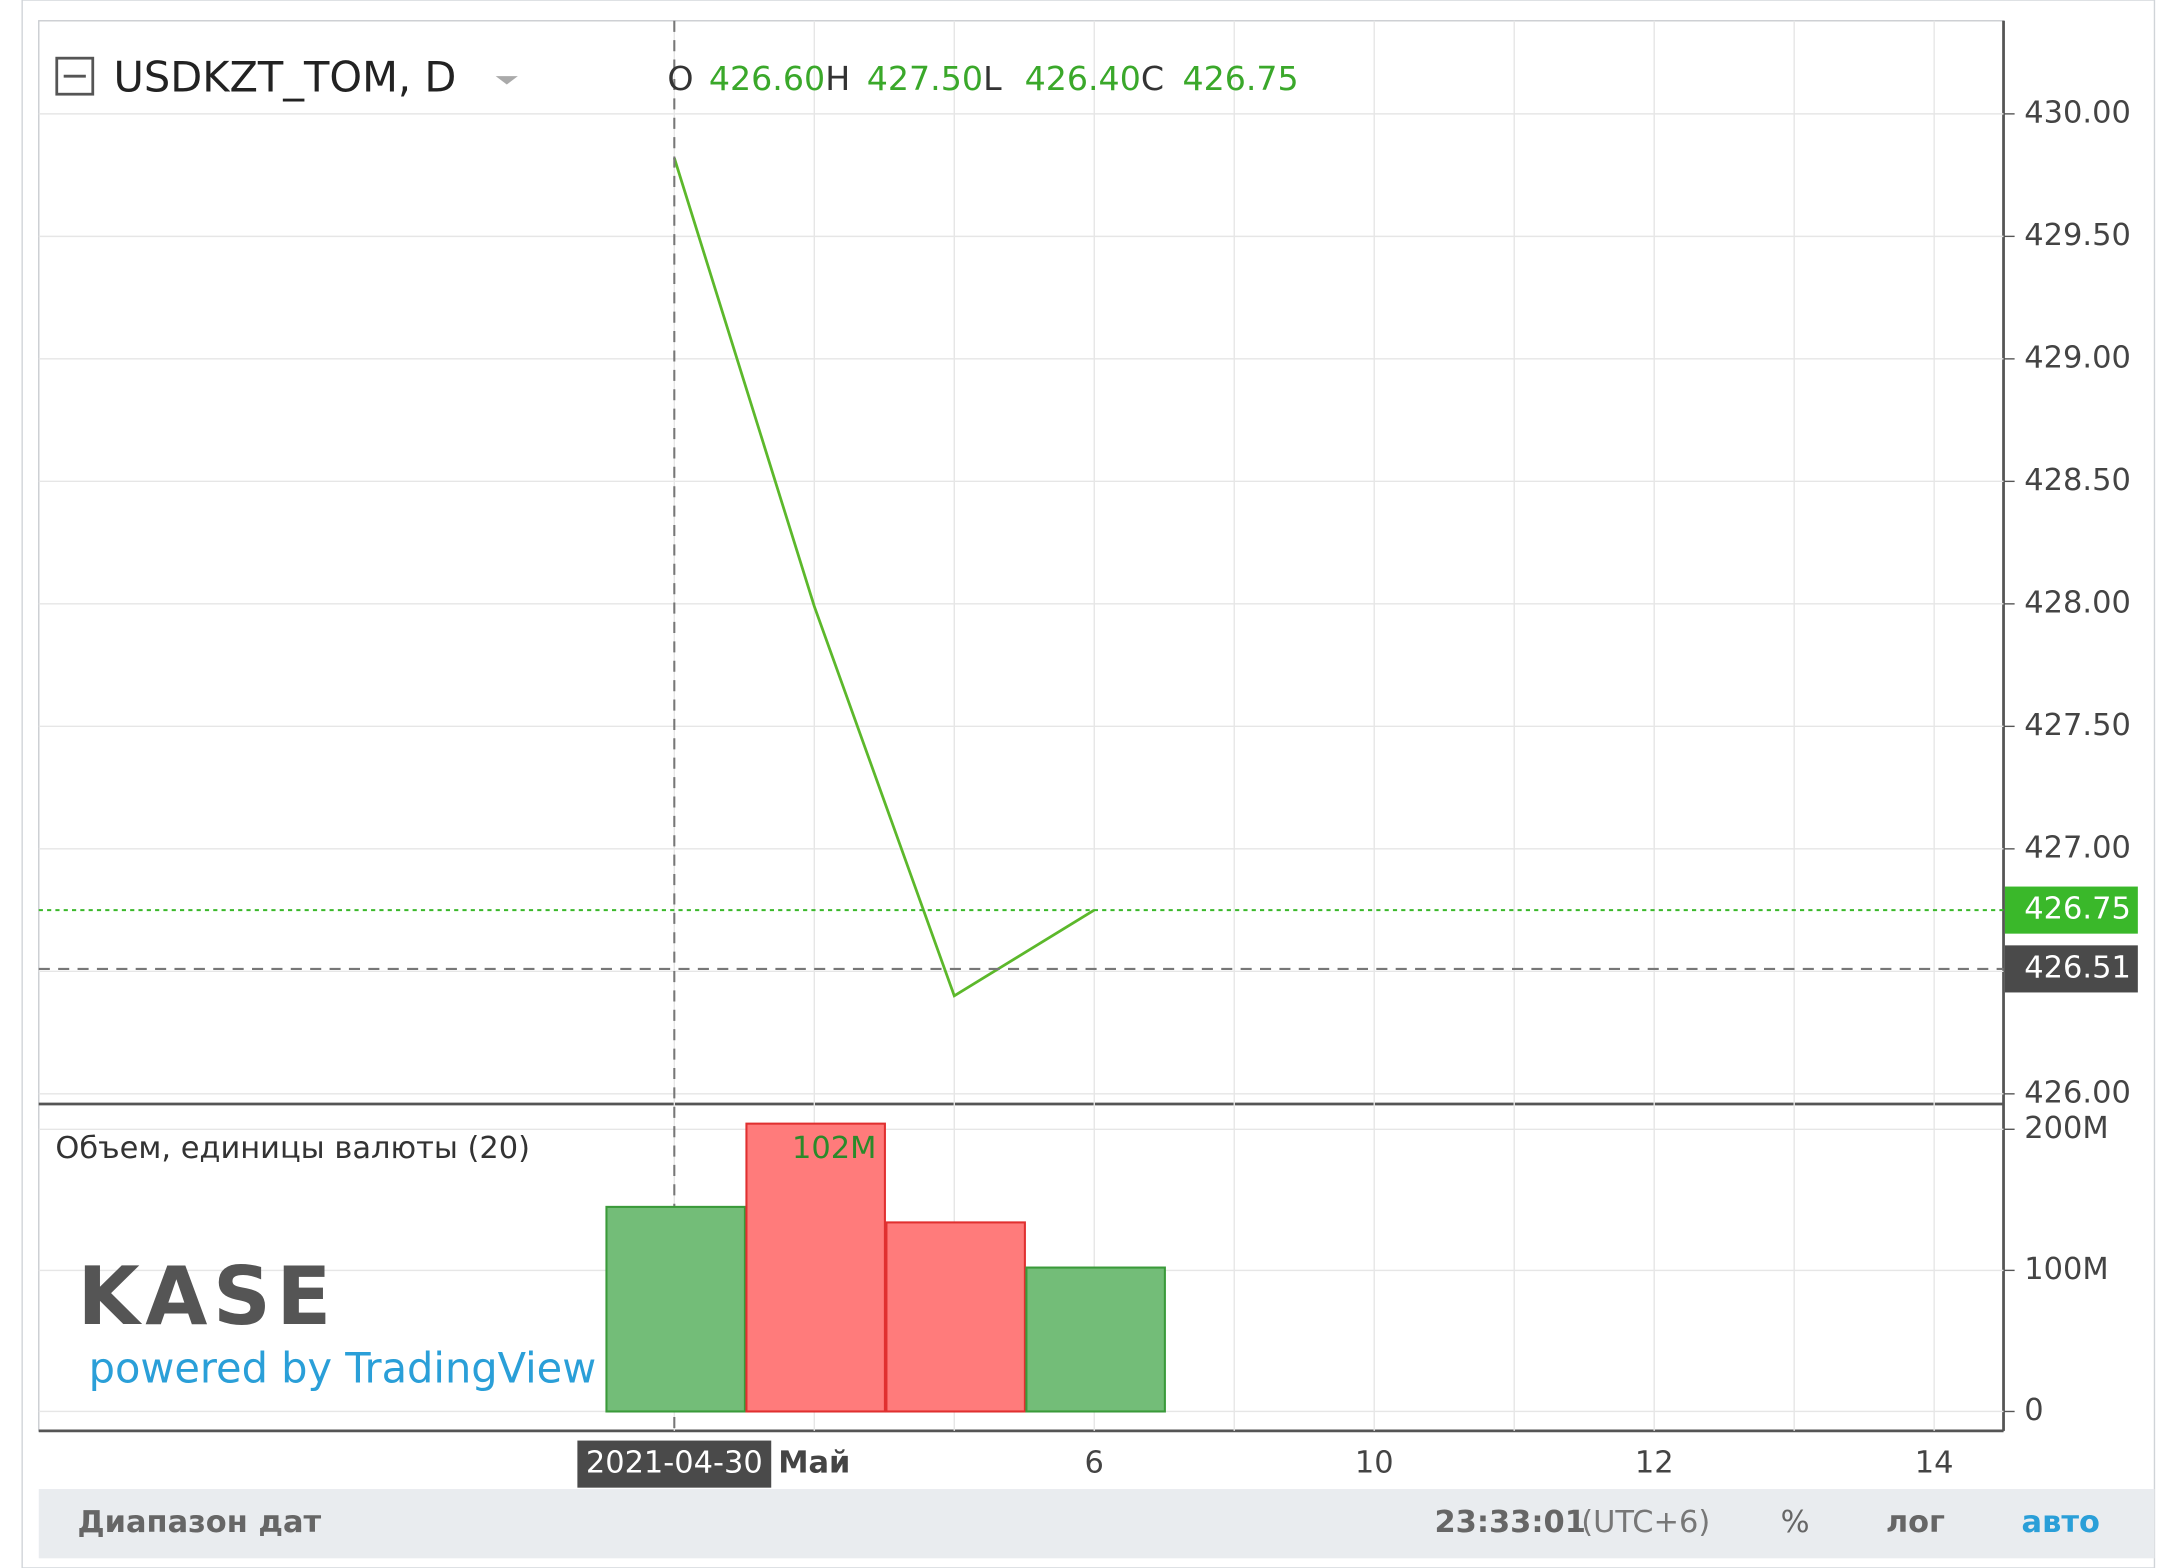 Image resolution: width=2160 pixels, height=1568 pixels. I want to click on x-tick-label: 6, so click(1094, 1463).